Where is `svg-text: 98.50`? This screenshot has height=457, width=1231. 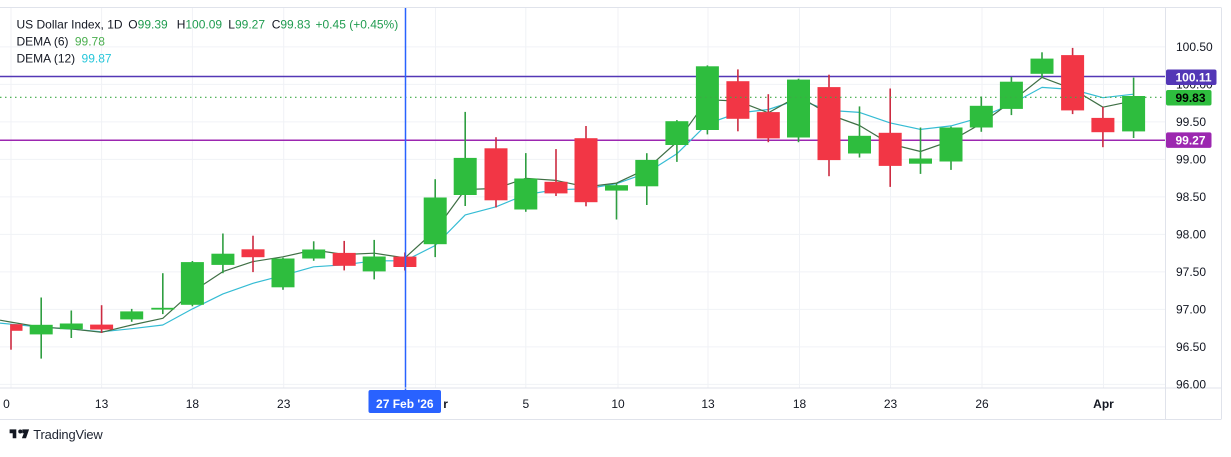
svg-text: 98.50 is located at coordinates (1191, 197).